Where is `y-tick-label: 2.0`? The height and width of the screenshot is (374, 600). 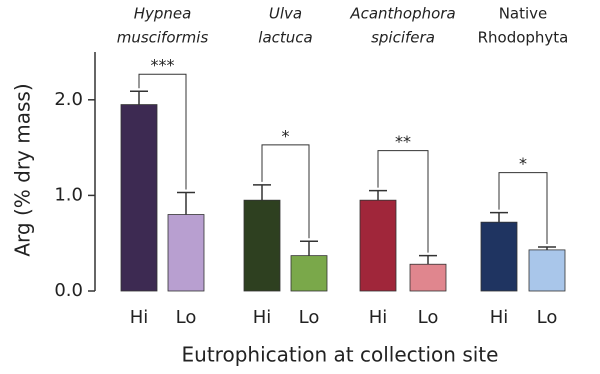
y-tick-label: 2.0 is located at coordinates (68, 99).